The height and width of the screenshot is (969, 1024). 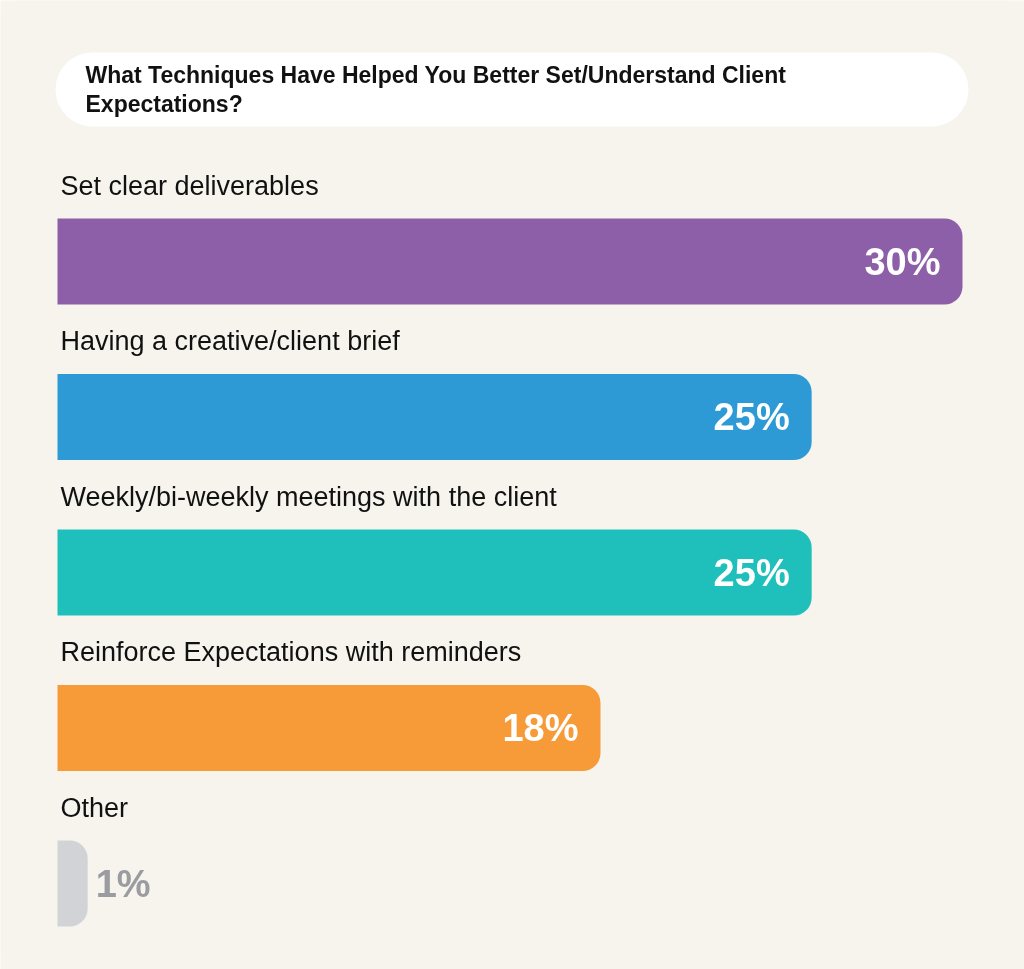 I want to click on data-label: 30%, so click(x=902, y=261).